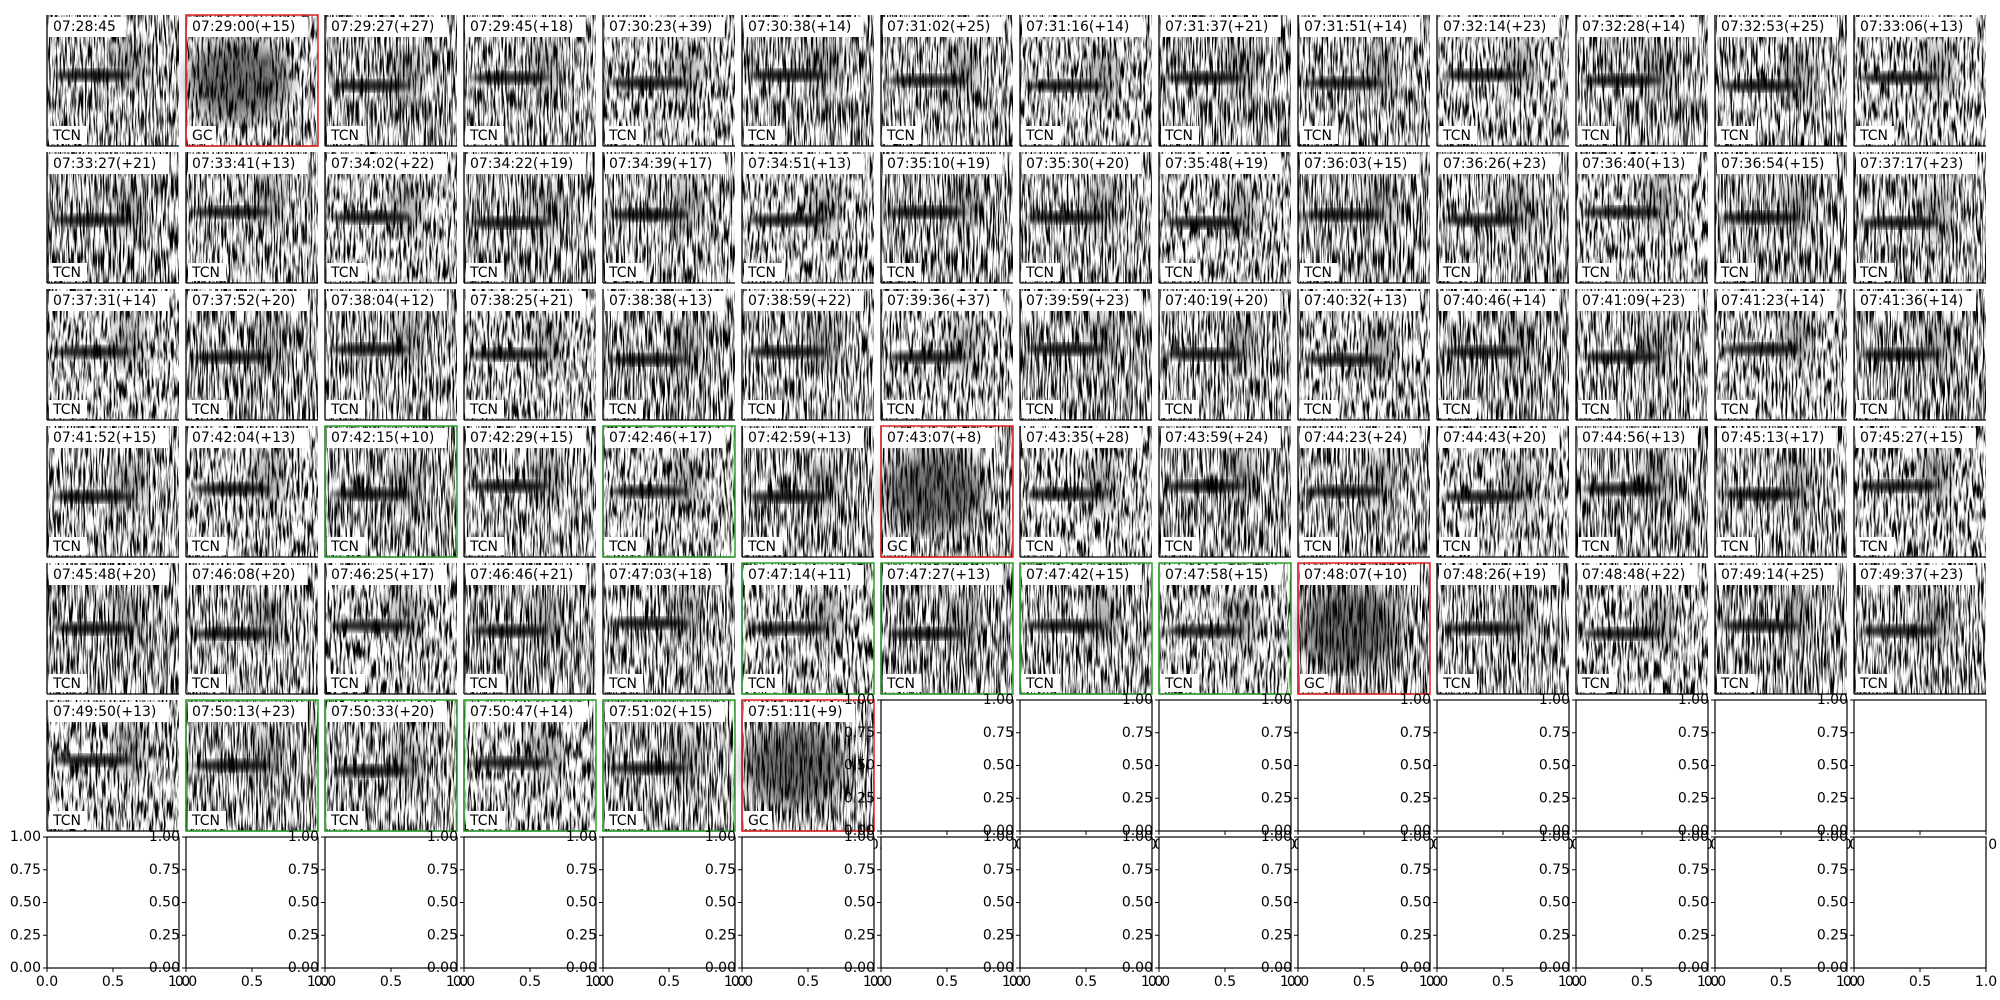  Describe the element at coordinates (84, 27) in the screenshot. I see `panel-time: 07:28:45` at that location.